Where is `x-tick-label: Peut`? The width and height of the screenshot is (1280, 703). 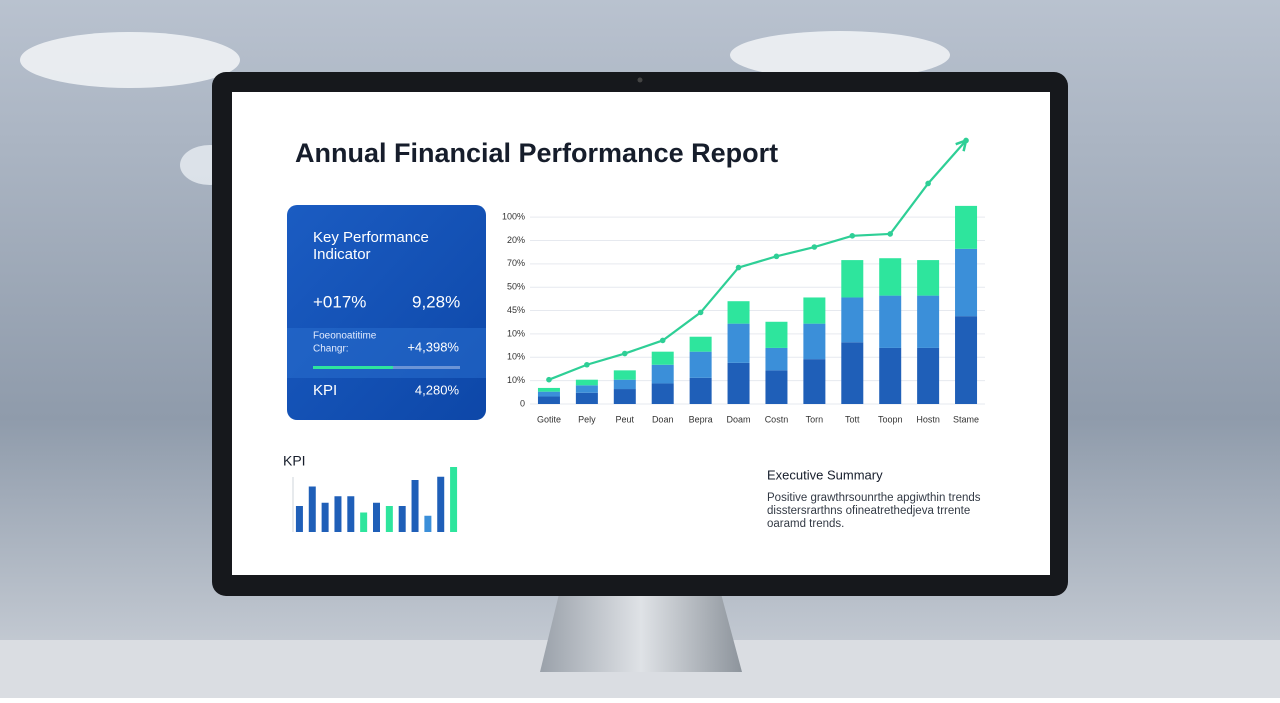 x-tick-label: Peut is located at coordinates (625, 419).